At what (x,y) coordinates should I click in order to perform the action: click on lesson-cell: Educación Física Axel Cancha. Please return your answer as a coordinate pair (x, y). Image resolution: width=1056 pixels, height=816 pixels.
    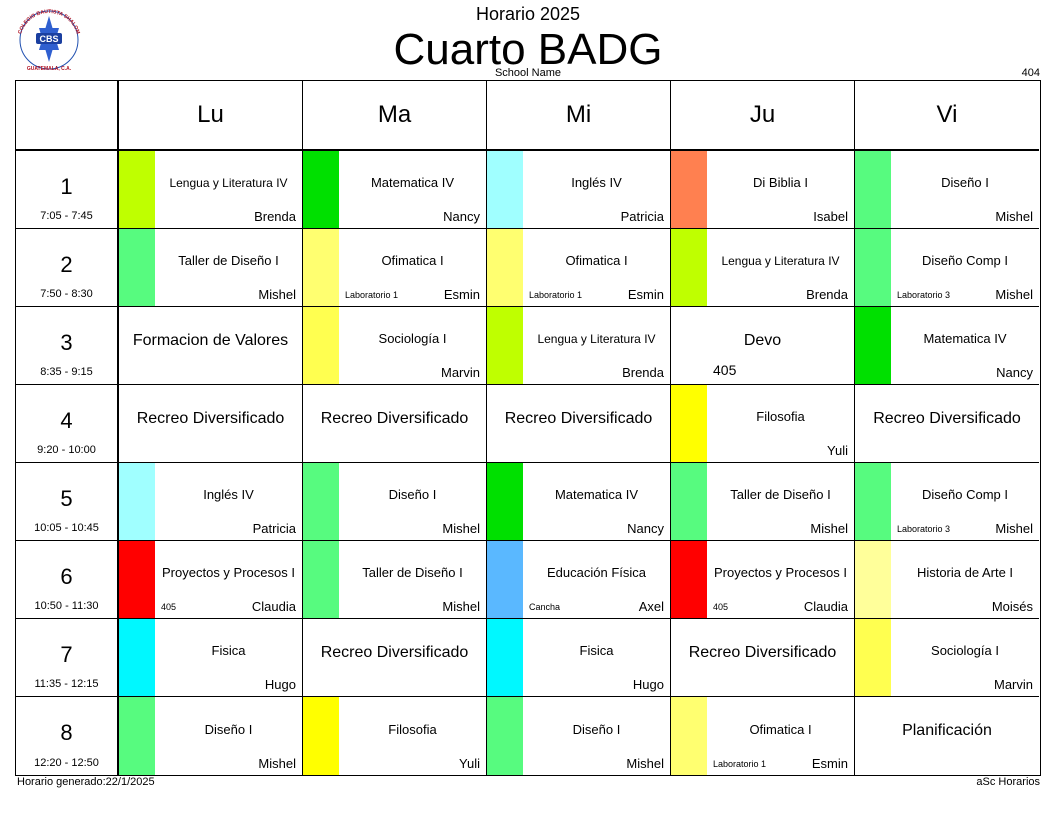
    Looking at the image, I should click on (579, 580).